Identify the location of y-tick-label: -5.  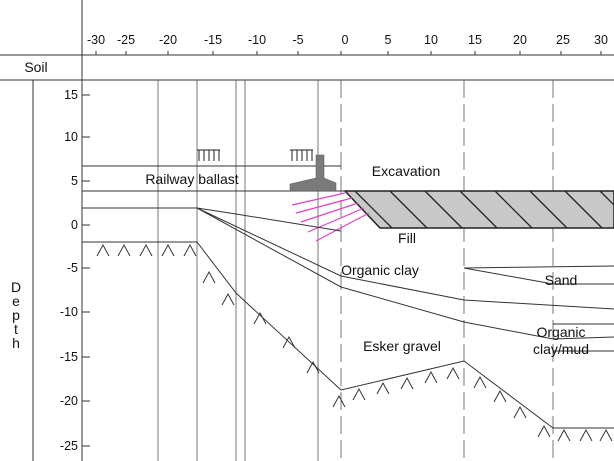
(72, 268).